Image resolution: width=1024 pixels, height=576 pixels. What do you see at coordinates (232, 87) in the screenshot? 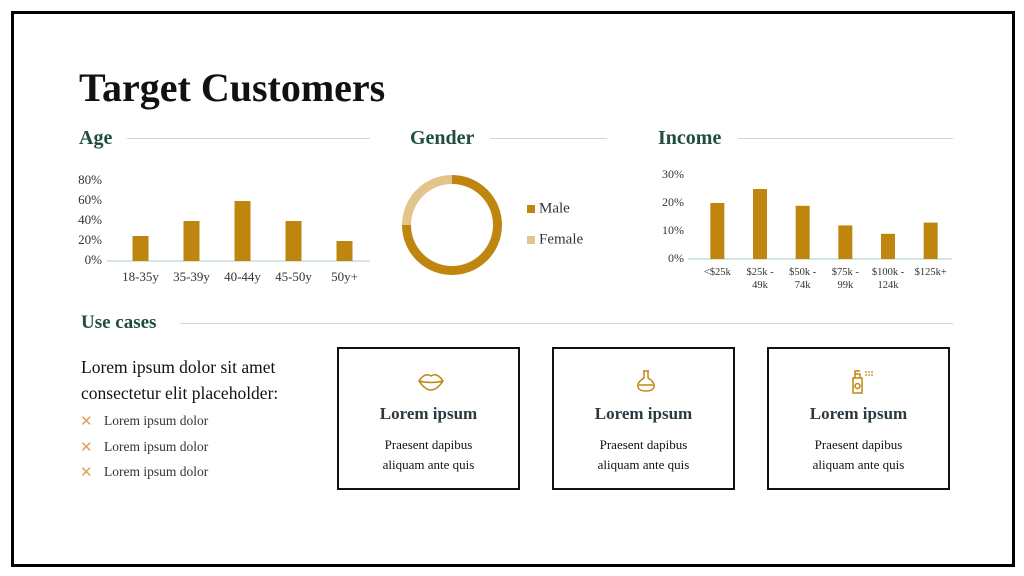
I see `slide-title: Target Customers` at bounding box center [232, 87].